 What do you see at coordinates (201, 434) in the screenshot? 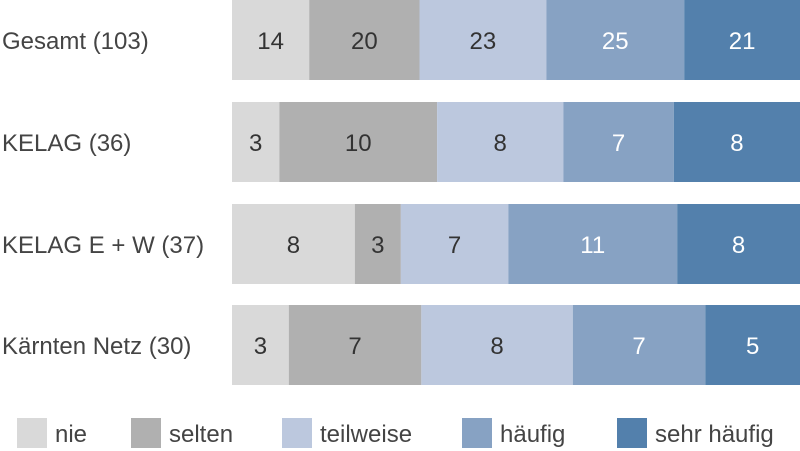
I see `legend-label: selten` at bounding box center [201, 434].